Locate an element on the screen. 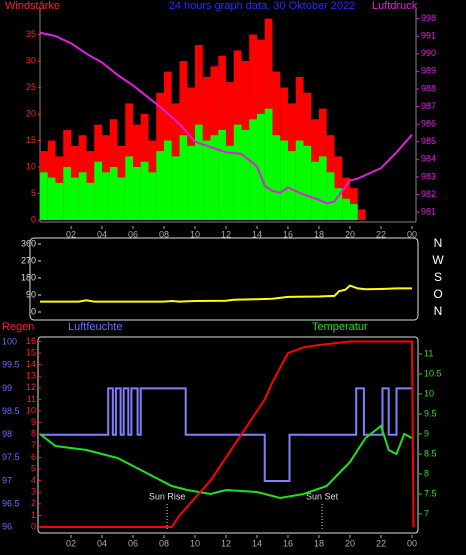 This screenshot has height=555, width=466. y-tick-label: 984 is located at coordinates (428, 159).